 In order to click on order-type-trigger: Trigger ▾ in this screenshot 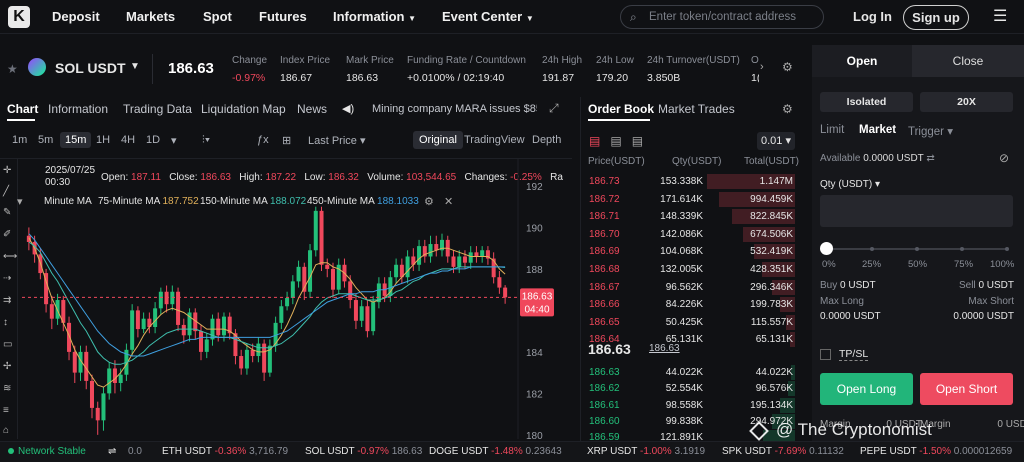, I will do `click(930, 132)`.